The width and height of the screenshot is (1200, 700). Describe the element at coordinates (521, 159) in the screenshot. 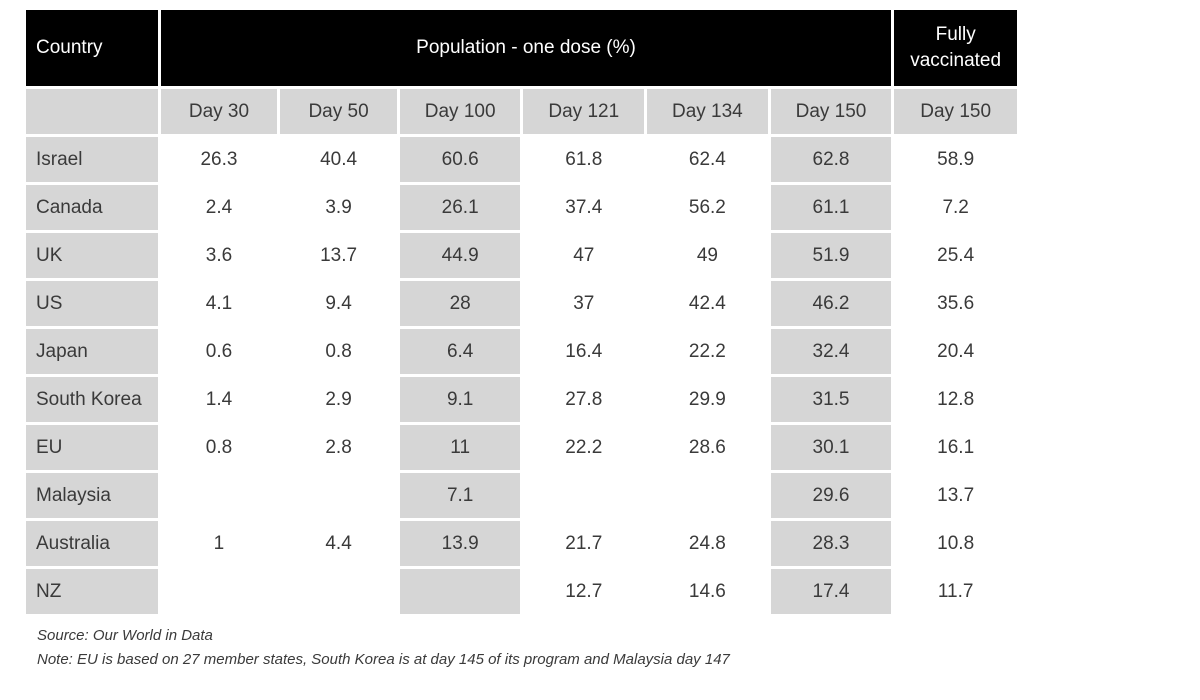

I see `table-row: Israel 26.3 40.4 60.6 61.8 62.4 62.8 58.9` at that location.